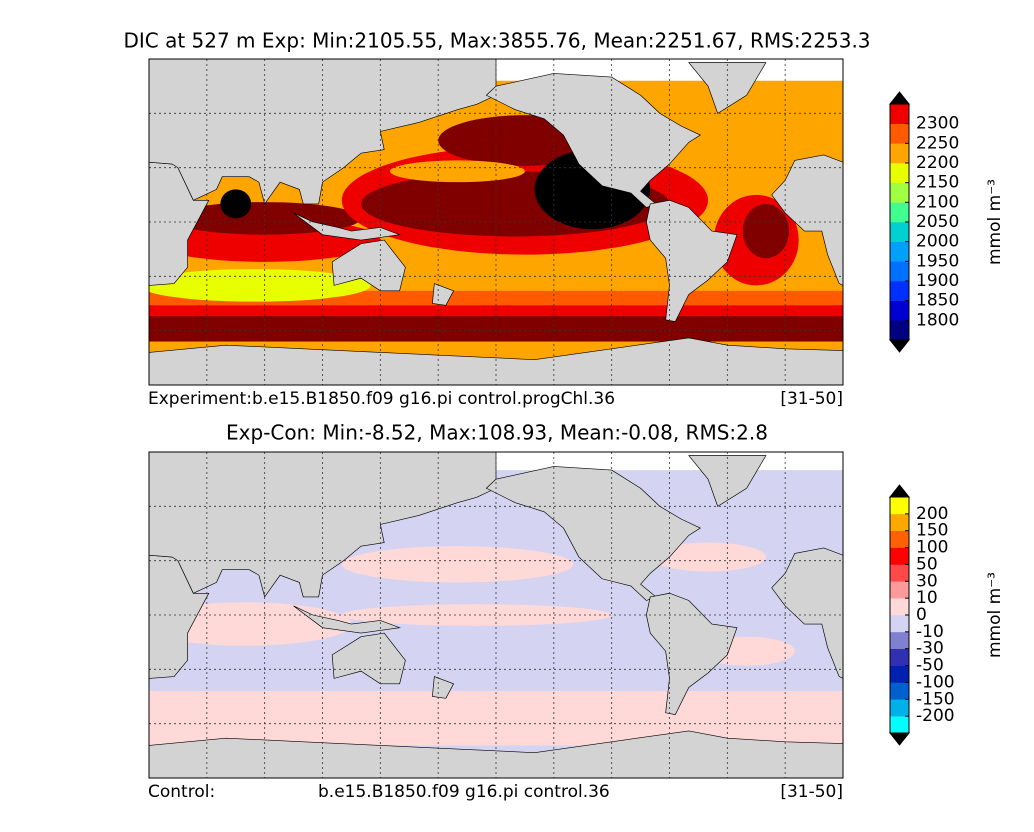  Describe the element at coordinates (927, 598) in the screenshot. I see `colorbar-tick-label: 10` at that location.